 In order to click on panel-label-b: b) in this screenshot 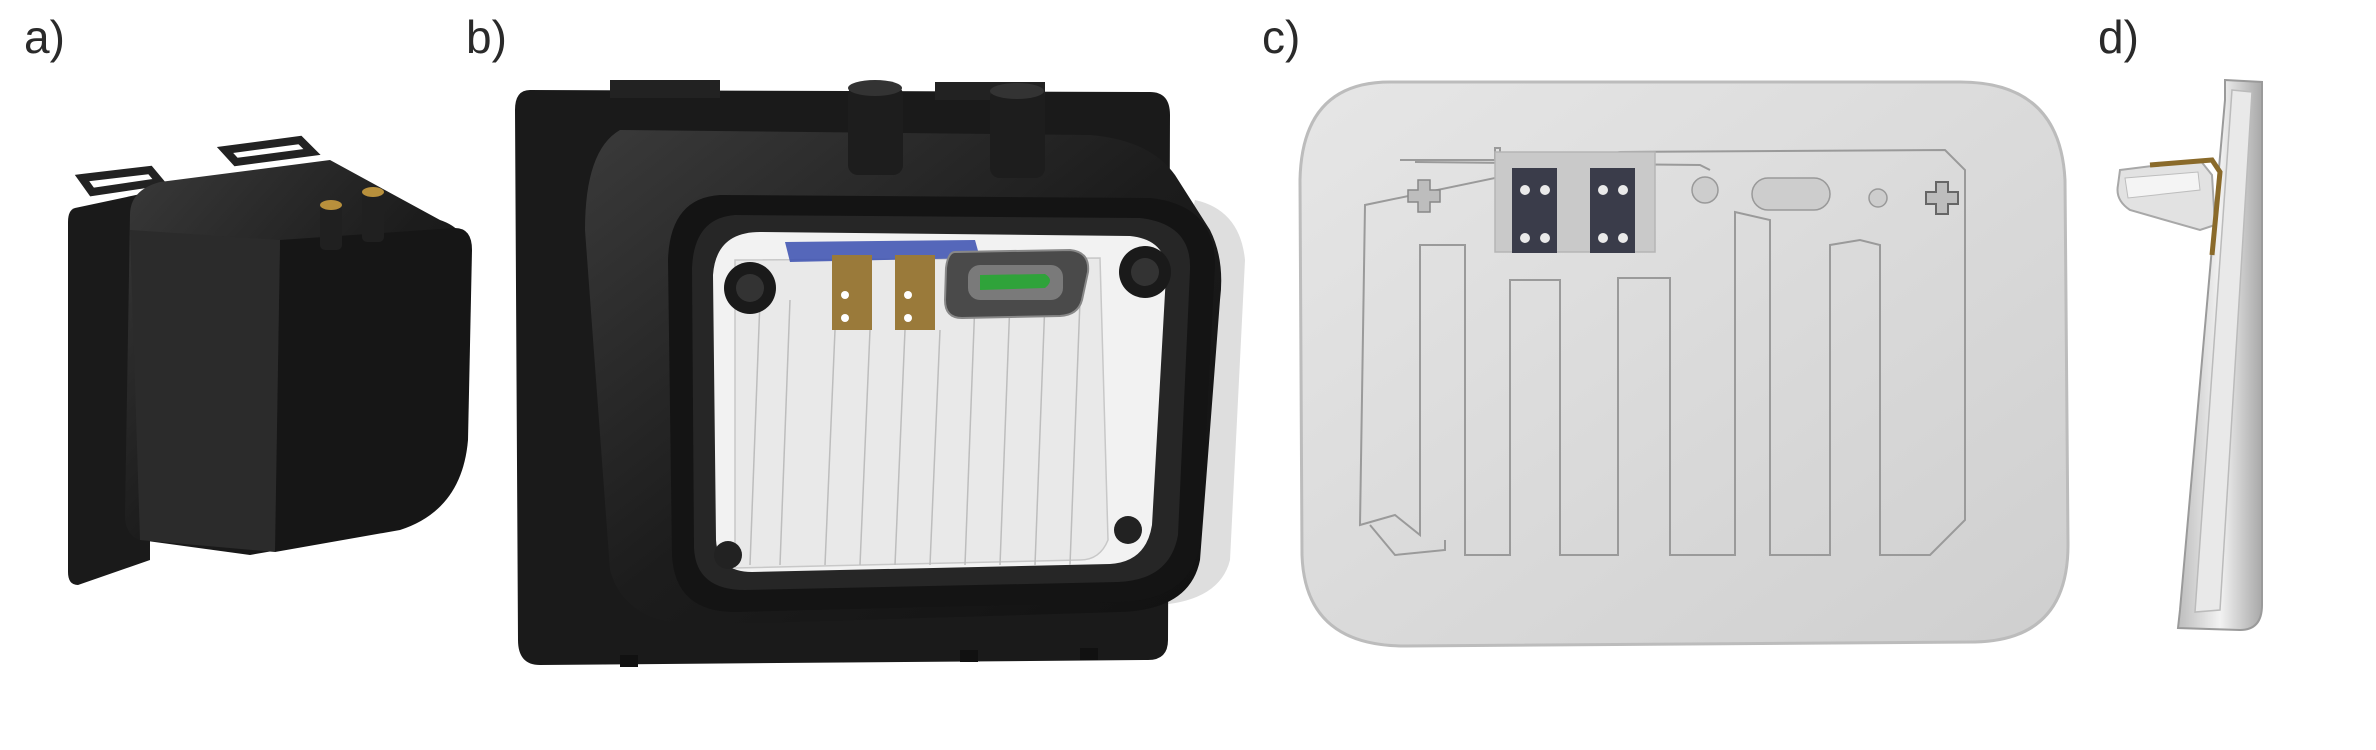, I will do `click(486, 37)`.